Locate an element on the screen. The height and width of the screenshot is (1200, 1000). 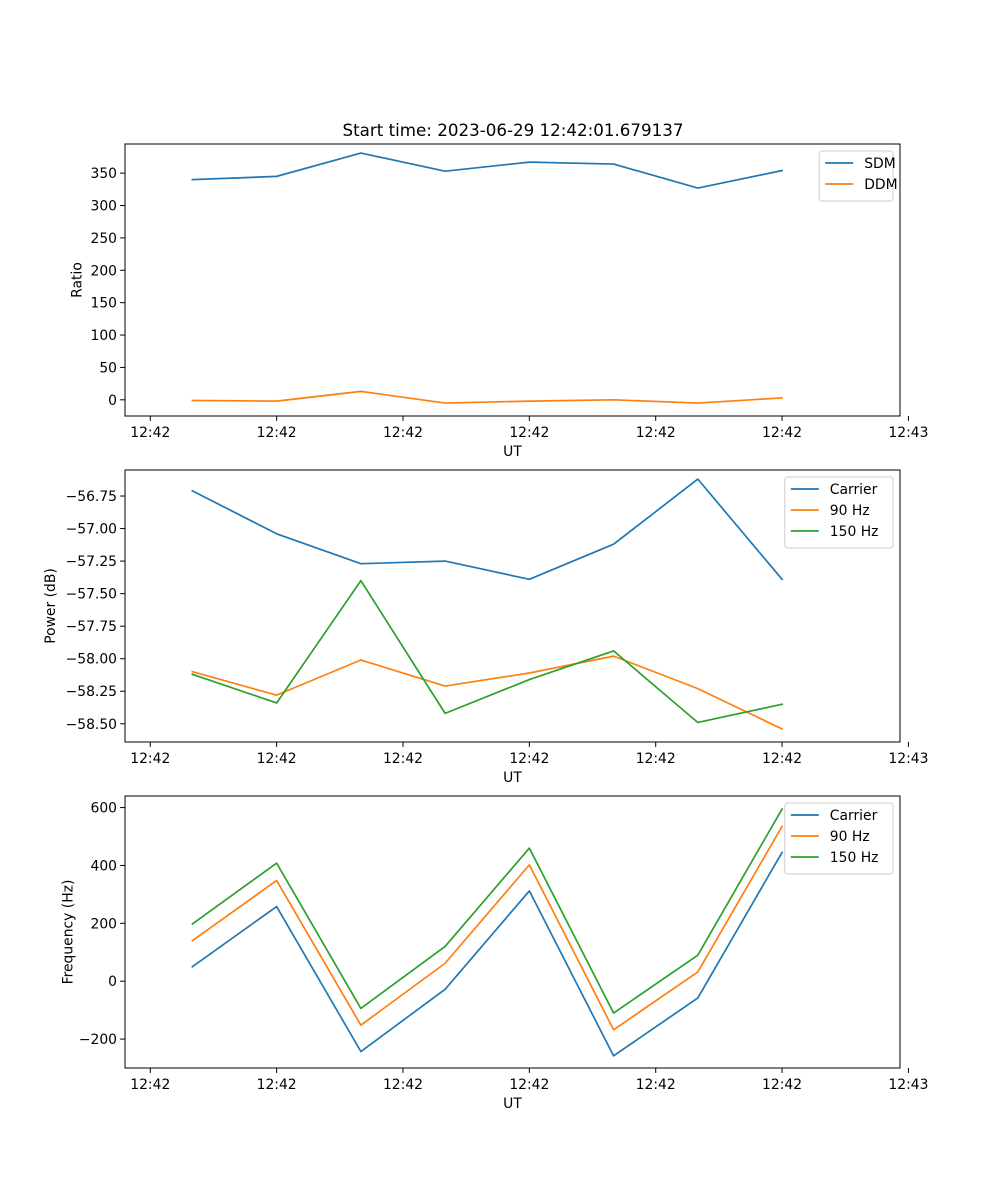
series-line-ddm is located at coordinates (487, 397).